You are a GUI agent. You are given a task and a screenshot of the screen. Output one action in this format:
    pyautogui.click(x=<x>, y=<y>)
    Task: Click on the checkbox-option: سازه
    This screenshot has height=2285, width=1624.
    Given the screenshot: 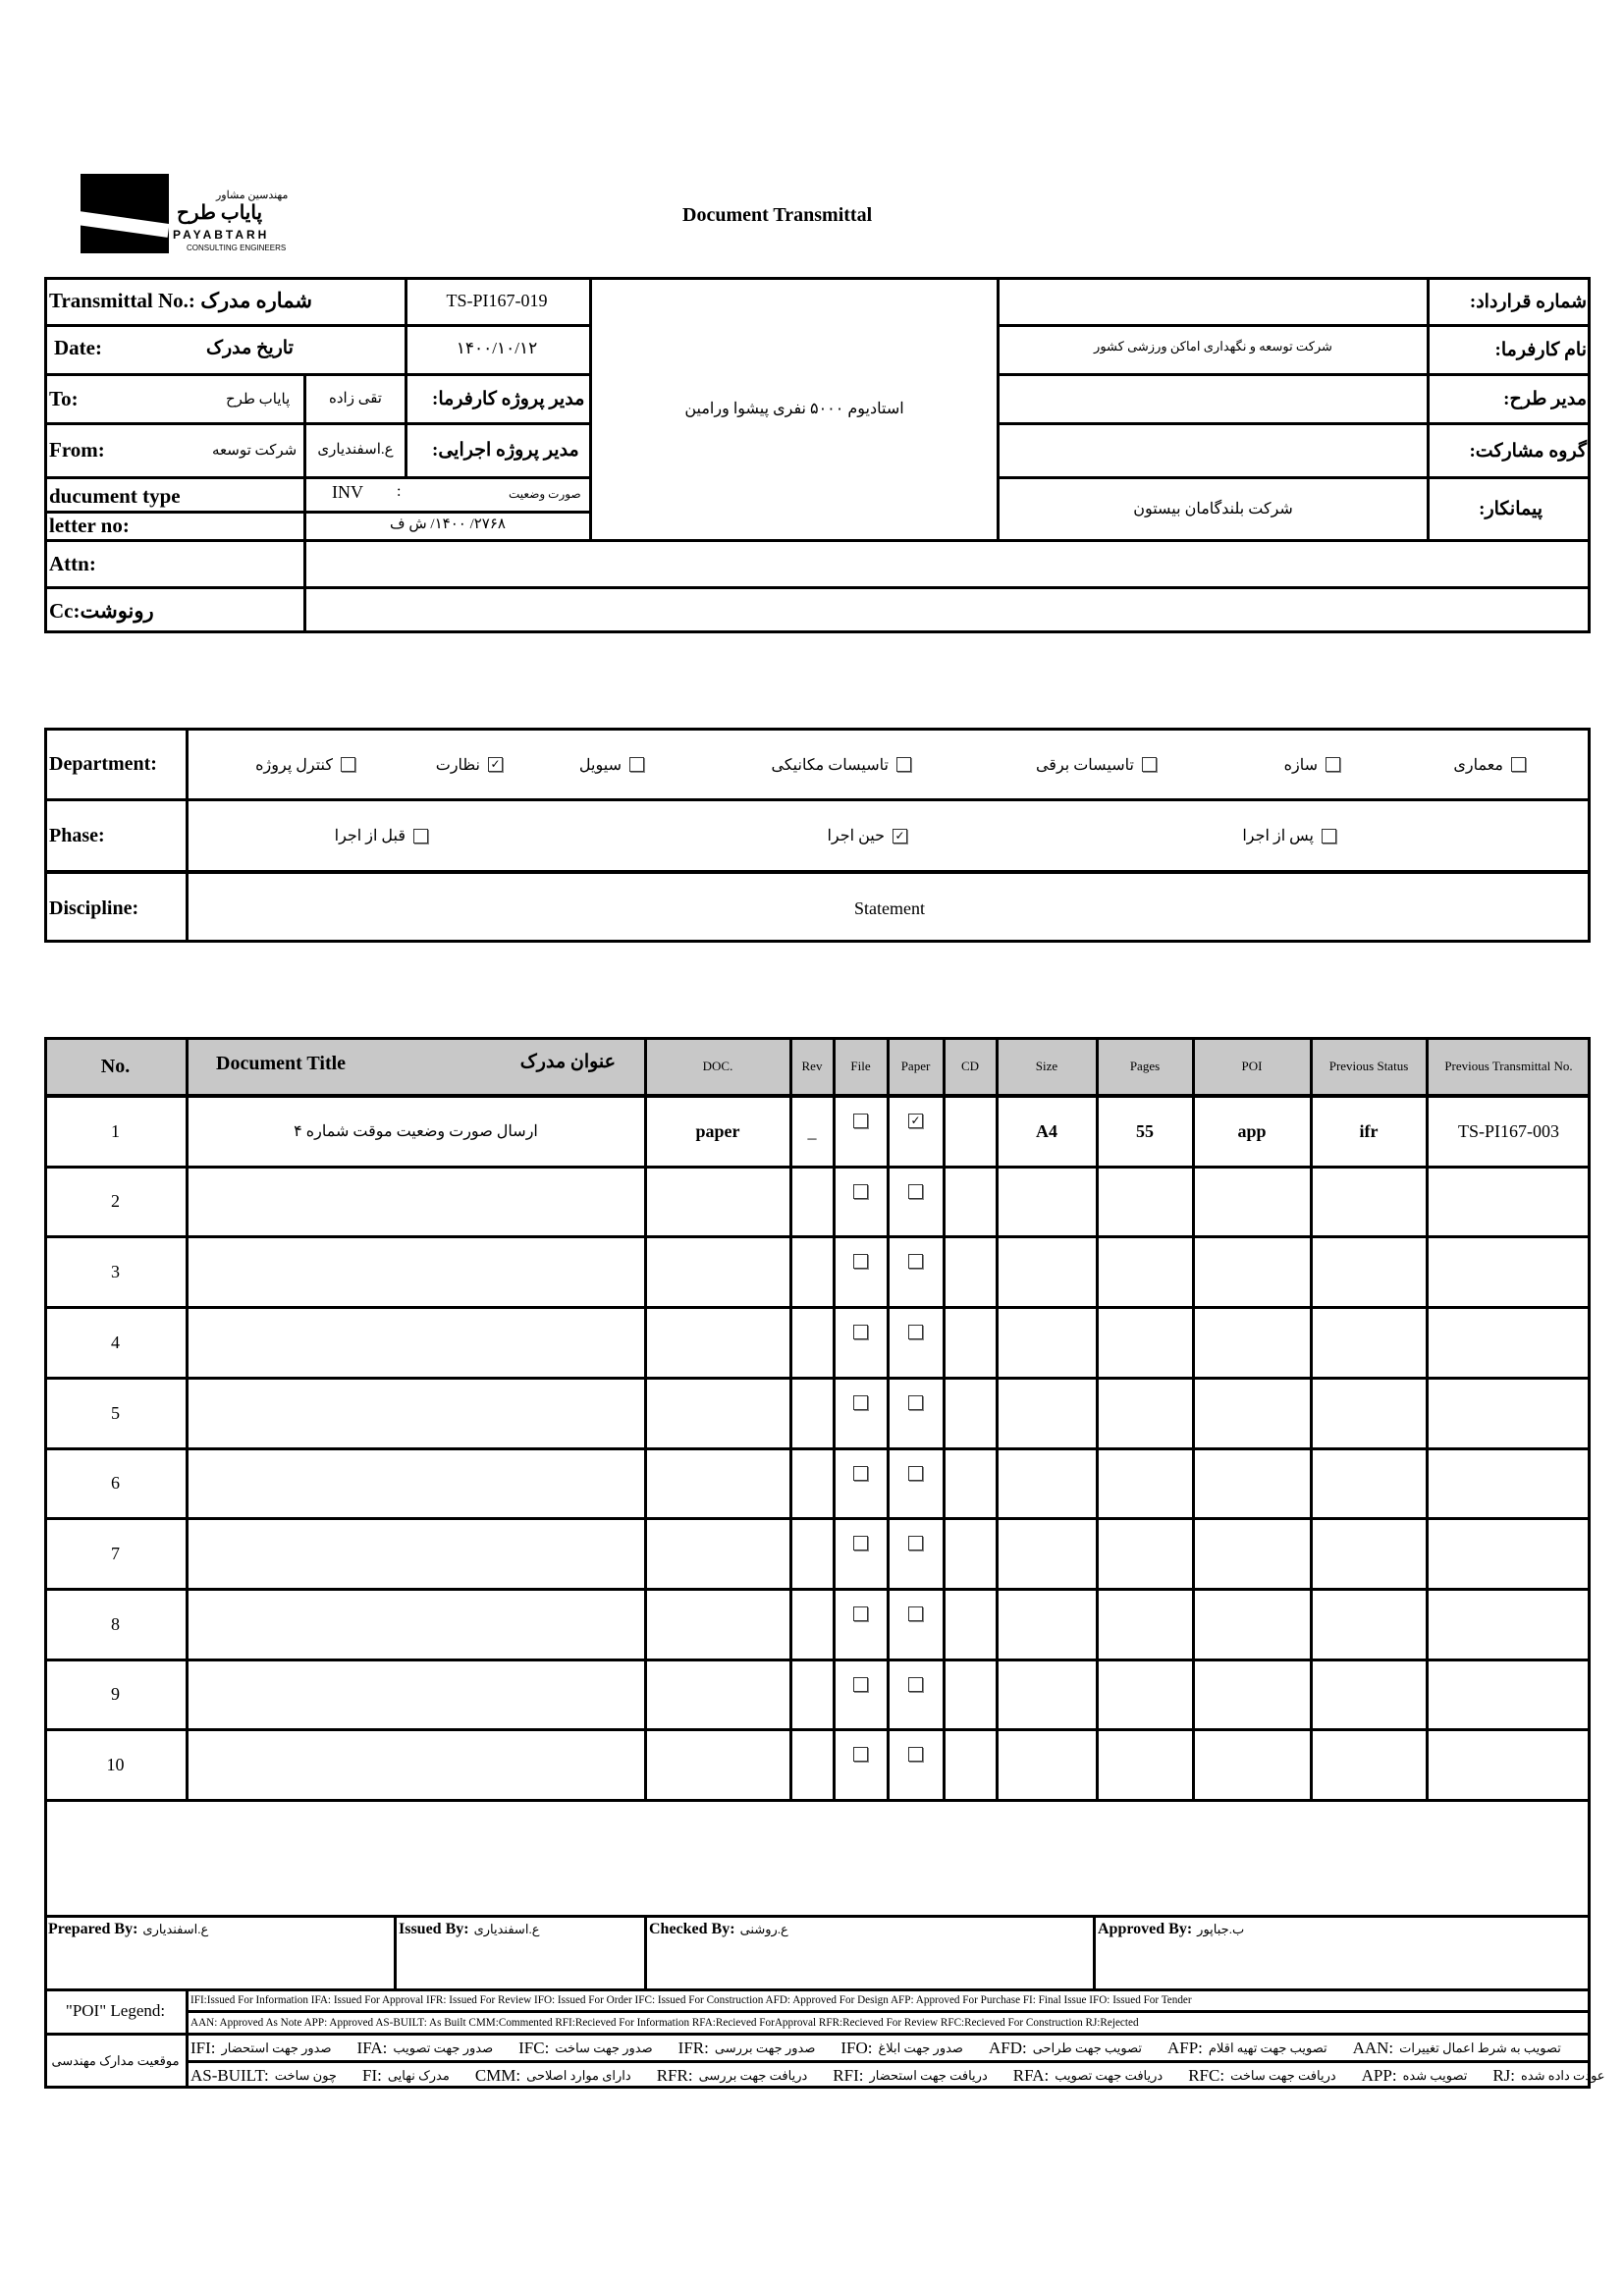 What is the action you would take?
    pyautogui.click(x=1316, y=765)
    